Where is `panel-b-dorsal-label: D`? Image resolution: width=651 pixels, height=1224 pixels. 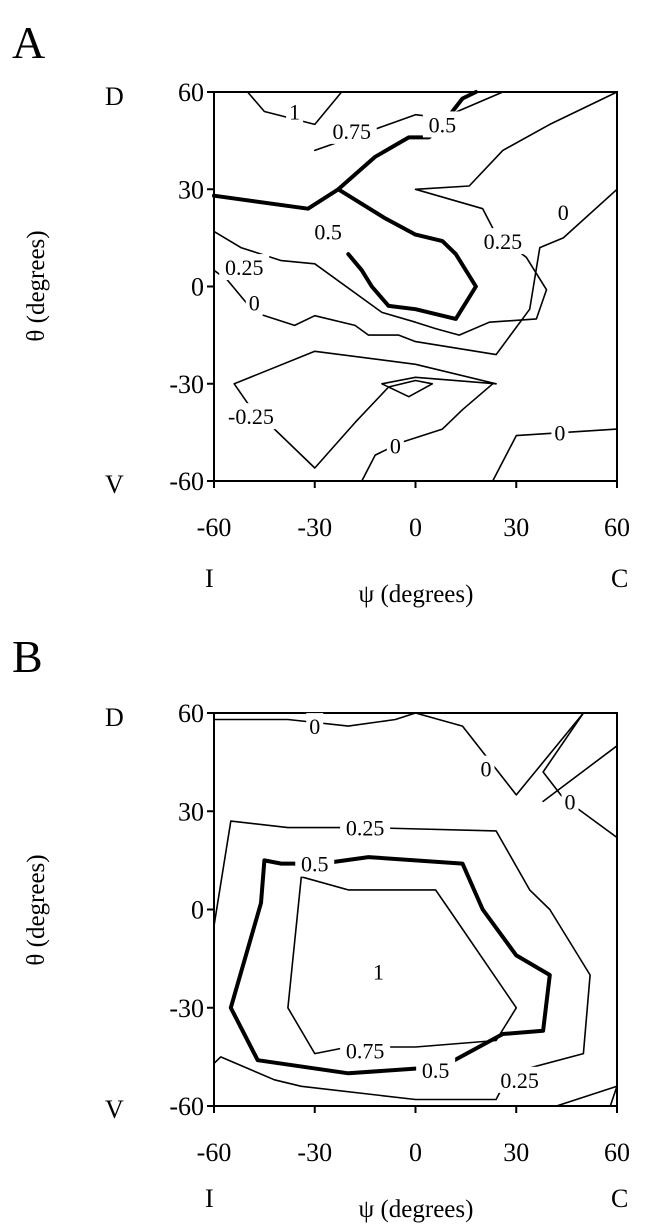 panel-b-dorsal-label: D is located at coordinates (114, 717).